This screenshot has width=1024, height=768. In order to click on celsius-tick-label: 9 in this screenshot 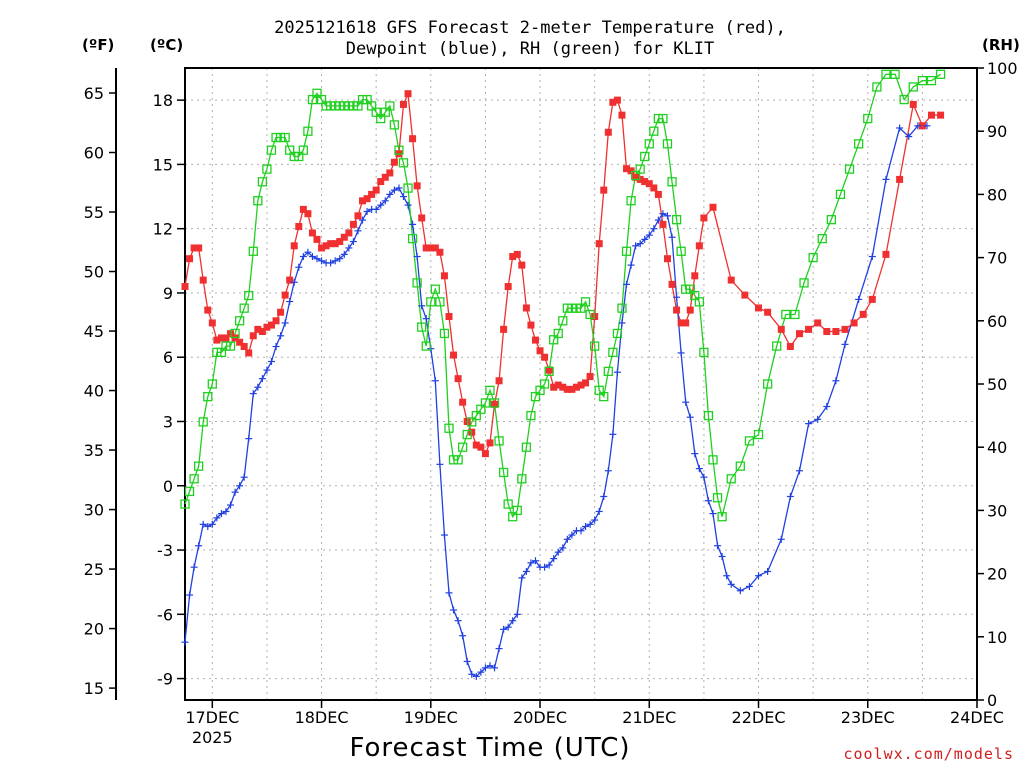, I will do `click(168, 293)`.